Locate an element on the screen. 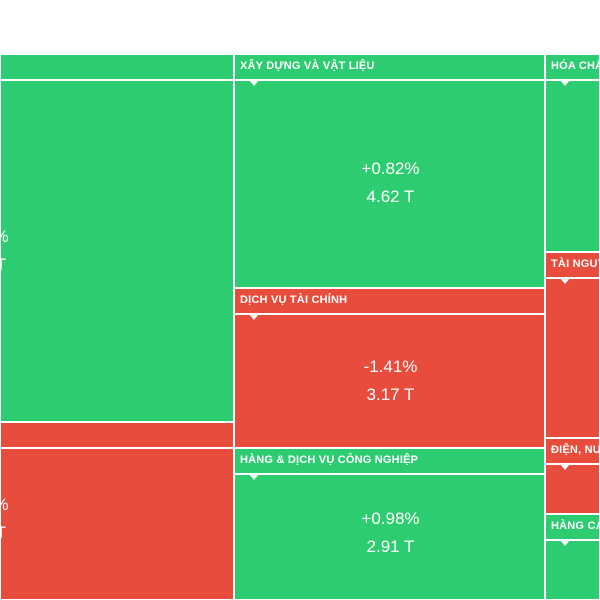  sector-tile-hoa-chat is located at coordinates (572, 166).